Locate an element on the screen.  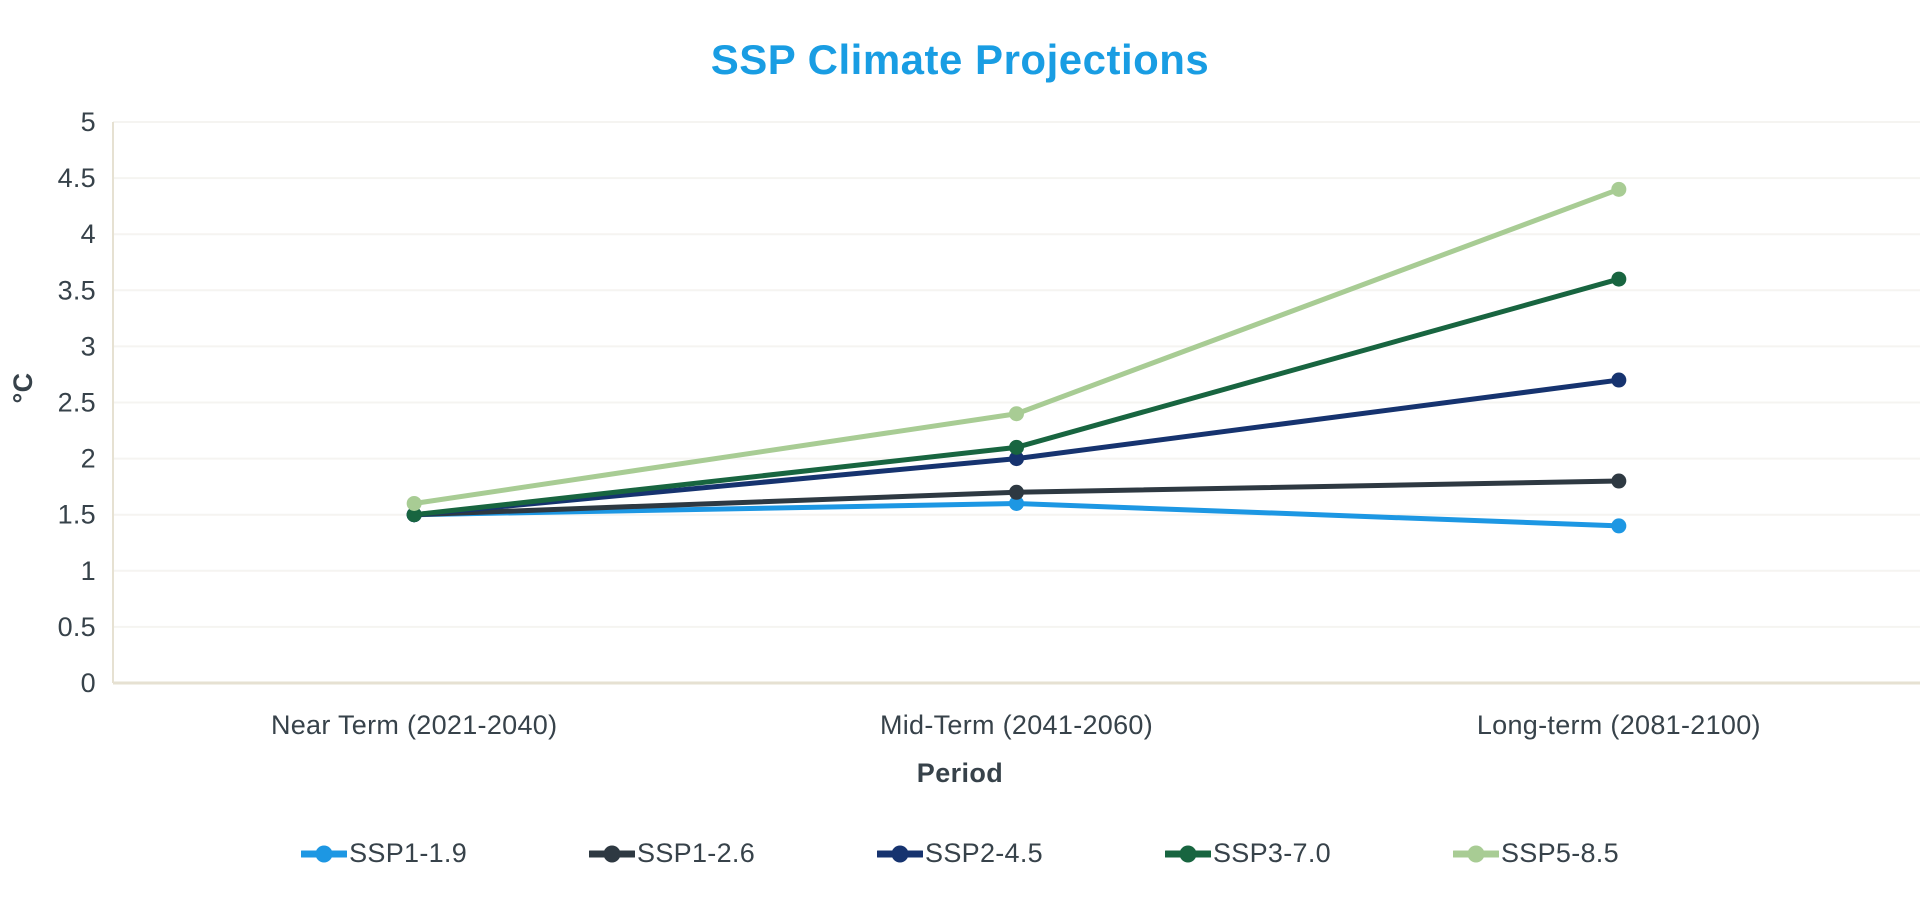
legend-item-SSP2-4.5: SSP2-4.5 is located at coordinates (960, 853).